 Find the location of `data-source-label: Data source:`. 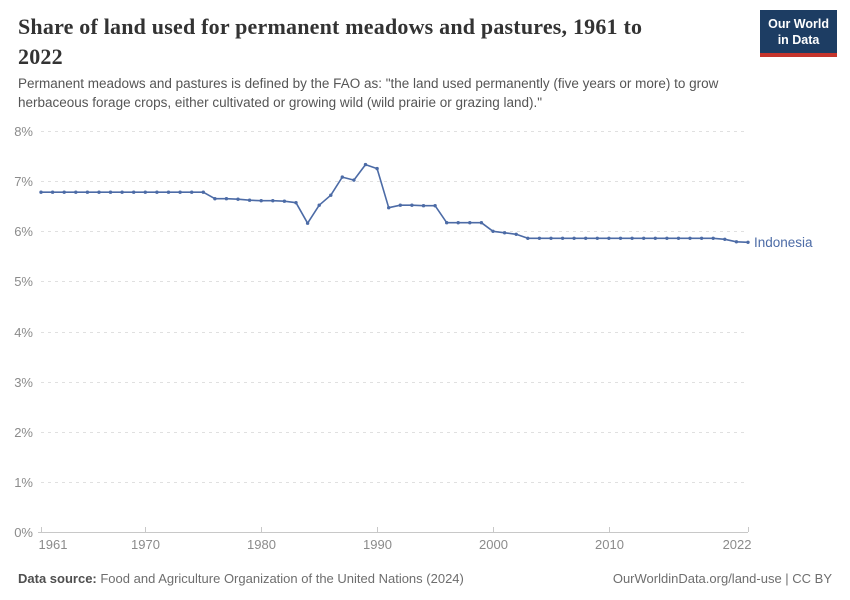

data-source-label: Data source: is located at coordinates (57, 578).